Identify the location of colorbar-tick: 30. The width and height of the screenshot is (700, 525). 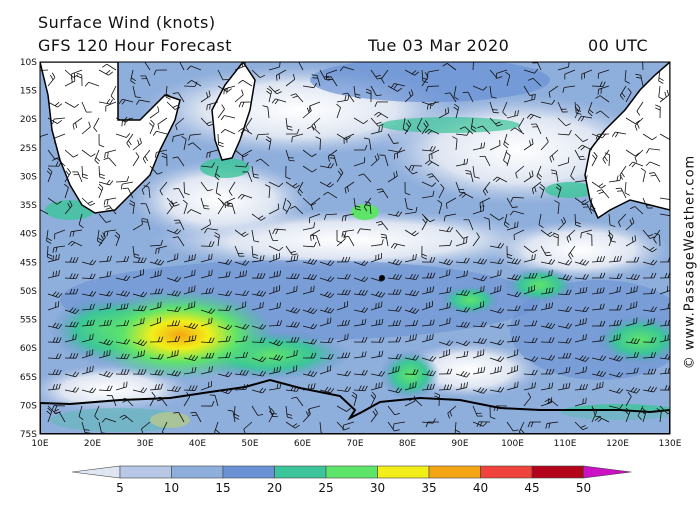
(377, 488).